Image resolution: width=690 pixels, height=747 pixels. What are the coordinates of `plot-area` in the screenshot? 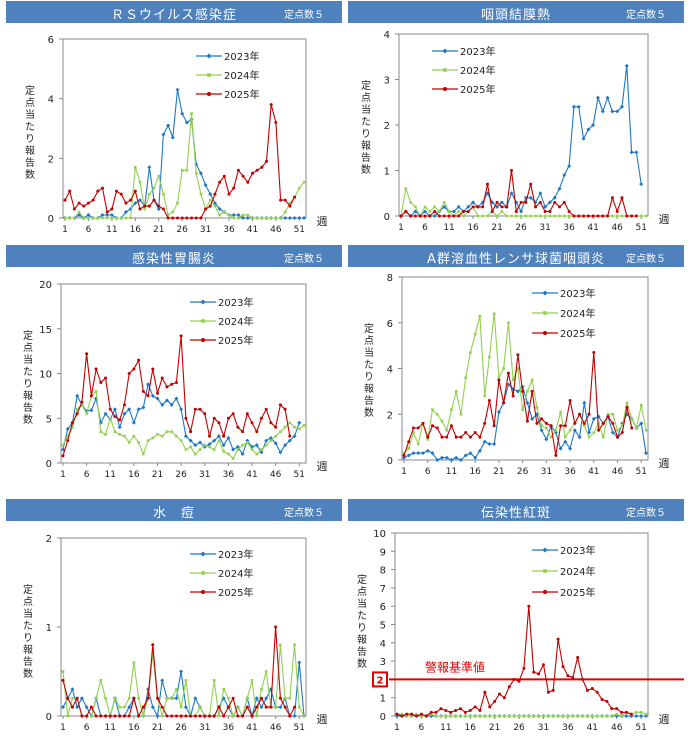 It's located at (525, 368).